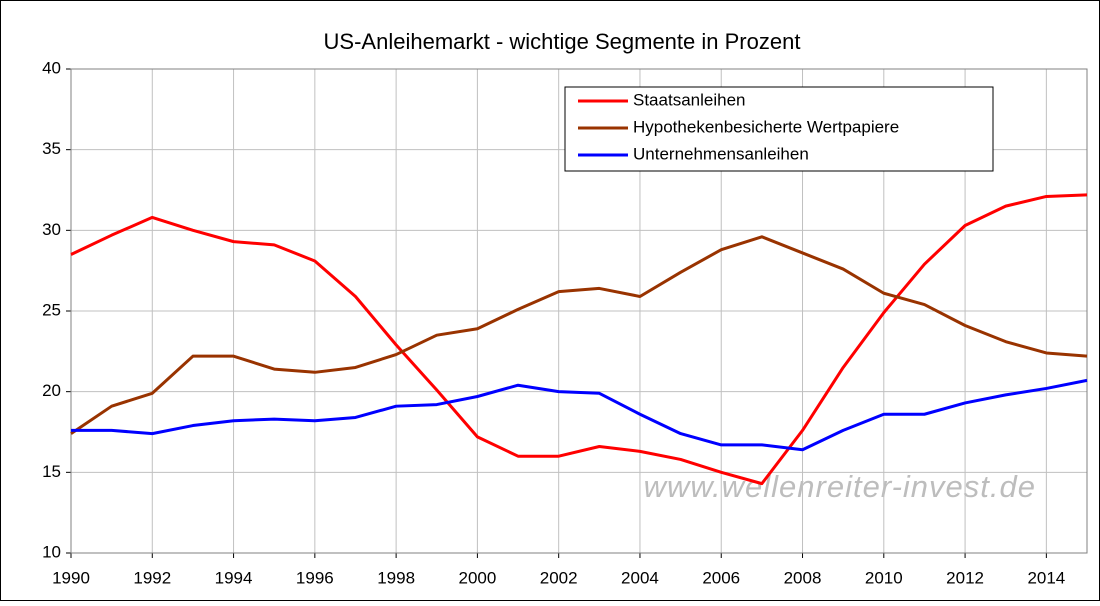  What do you see at coordinates (721, 153) in the screenshot?
I see `legend-label: Unternehmensanleihen` at bounding box center [721, 153].